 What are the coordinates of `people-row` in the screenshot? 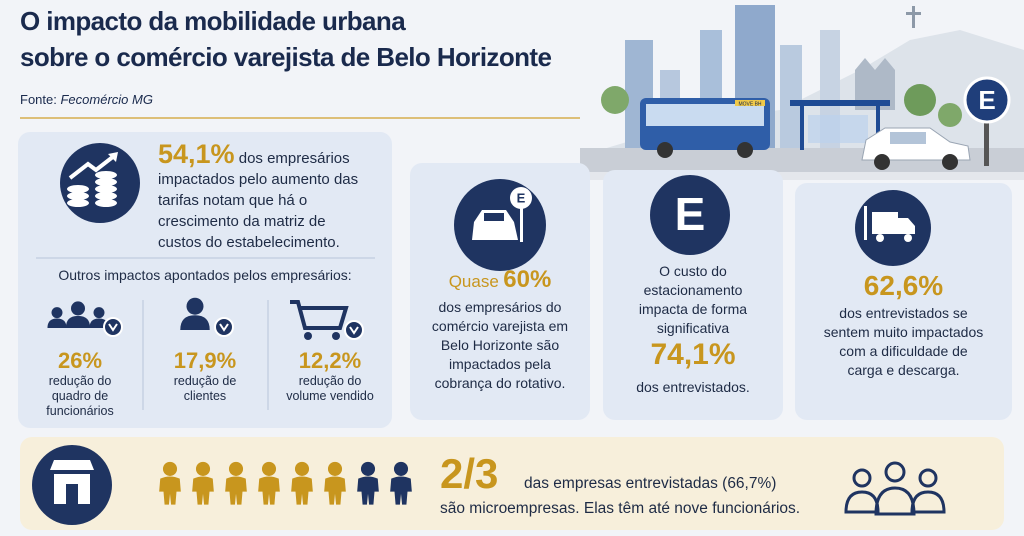 It's located at (285, 483).